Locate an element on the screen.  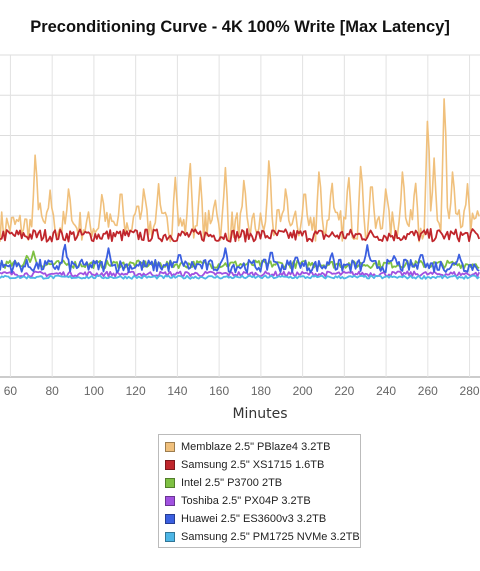
legend-item: Intel 2.5" P3700 2TB is located at coordinates (262, 483).